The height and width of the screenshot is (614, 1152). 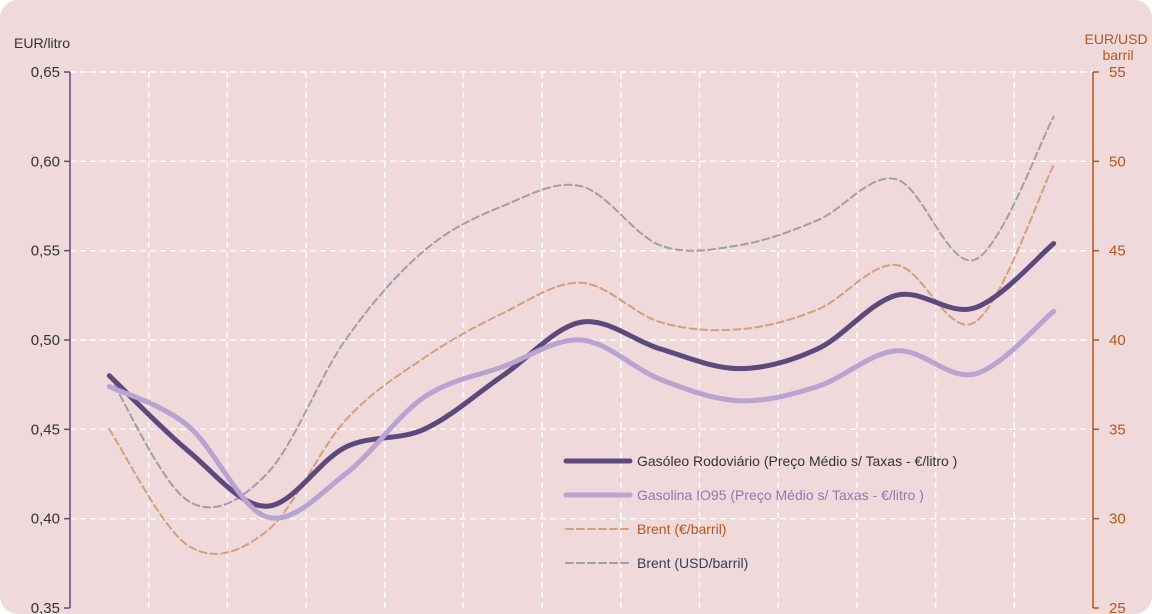 I want to click on right-y-tick-label: 30, so click(x=1117, y=519).